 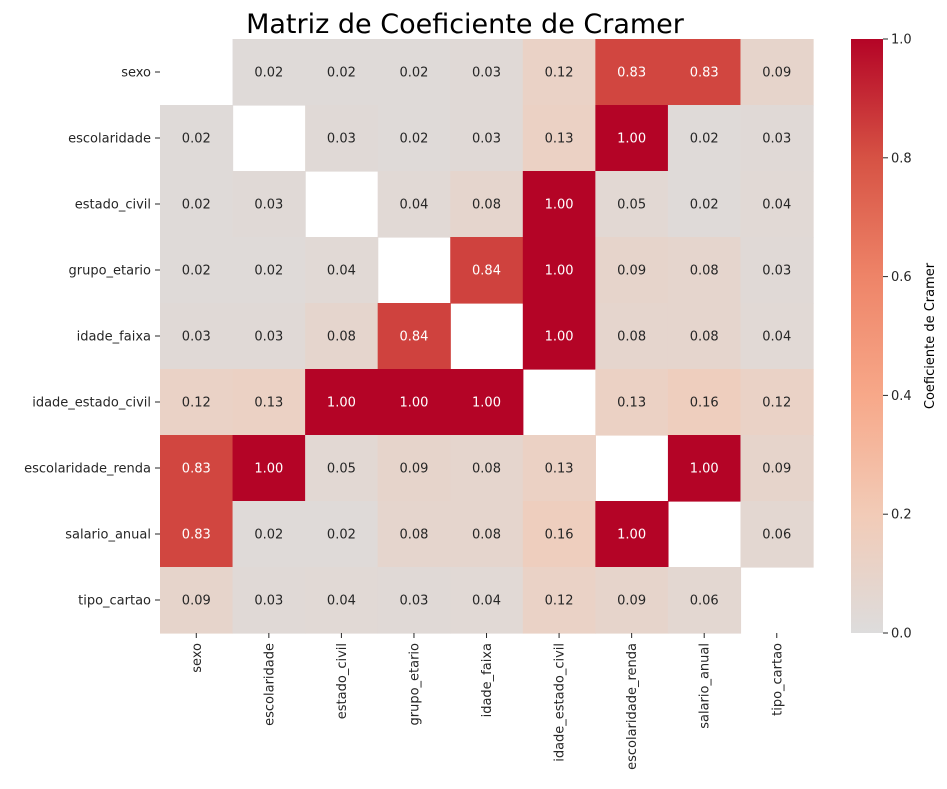 I want to click on colorbar: 0.0 0.2 0.4 0.6 0.8 1.0 Coeficiente de Cramer, so click(x=894, y=337).